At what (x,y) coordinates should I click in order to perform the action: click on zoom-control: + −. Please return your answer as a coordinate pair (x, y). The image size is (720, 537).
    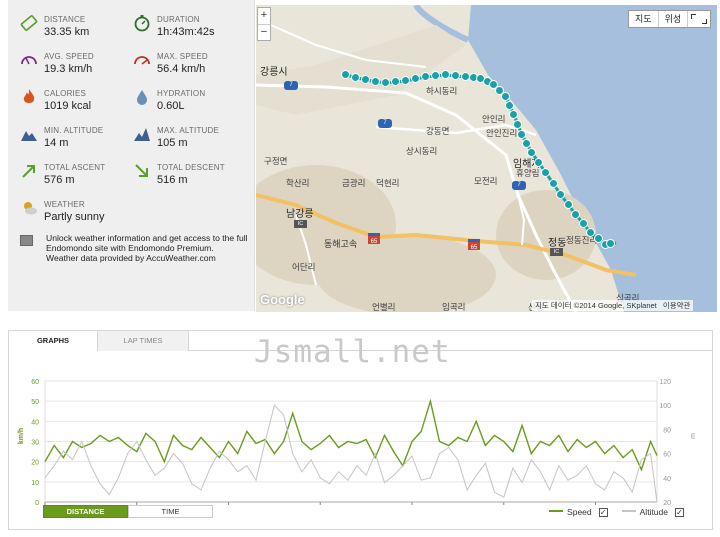
    Looking at the image, I should click on (264, 24).